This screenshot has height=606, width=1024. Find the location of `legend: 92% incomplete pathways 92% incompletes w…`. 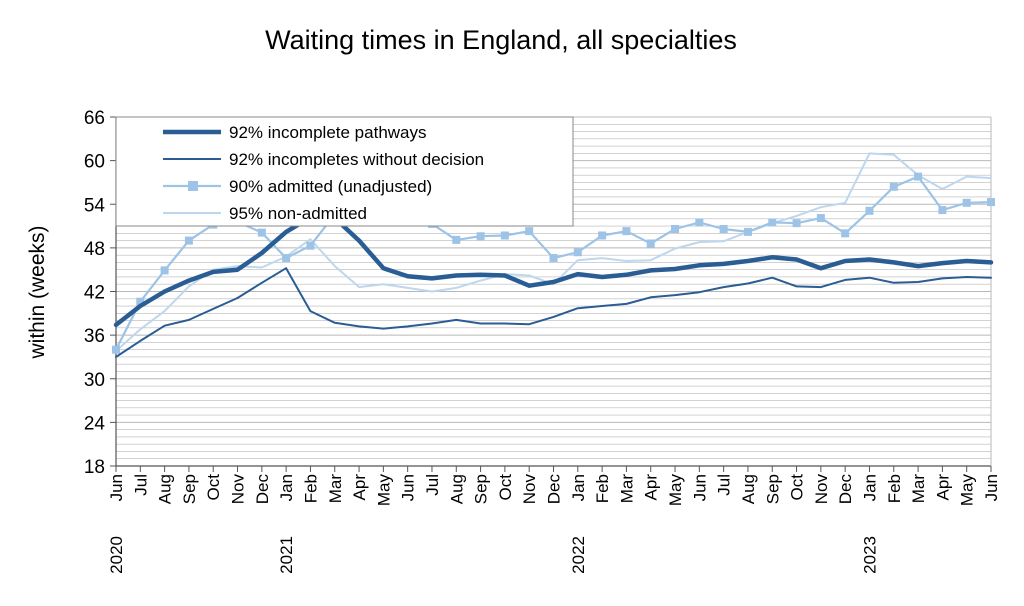

legend: 92% incomplete pathways 92% incompletes w… is located at coordinates (344, 171).